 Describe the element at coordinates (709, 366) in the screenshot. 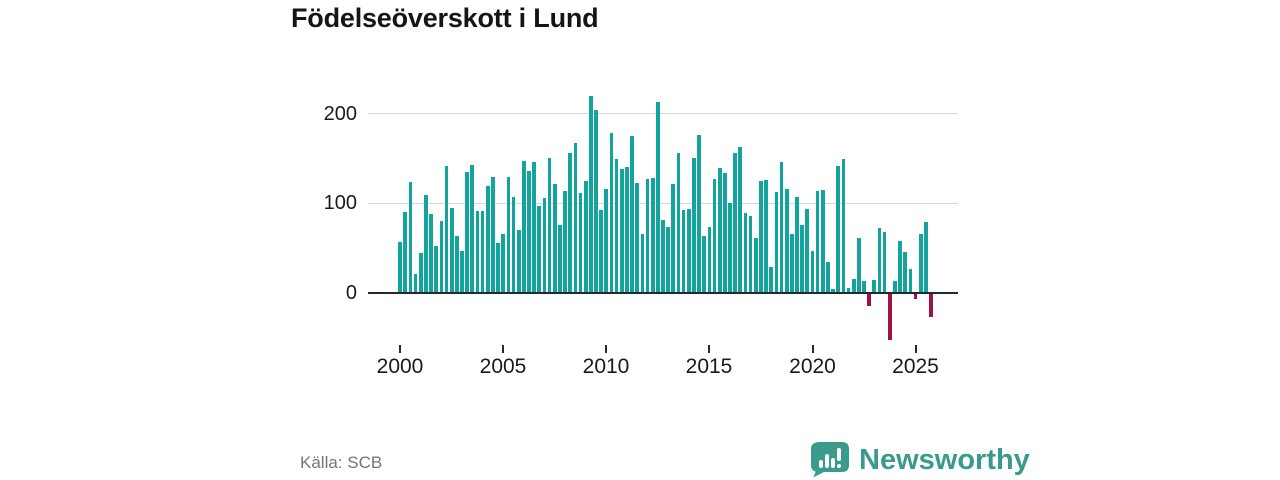

I see `x-axis-label-2015: 2015` at that location.